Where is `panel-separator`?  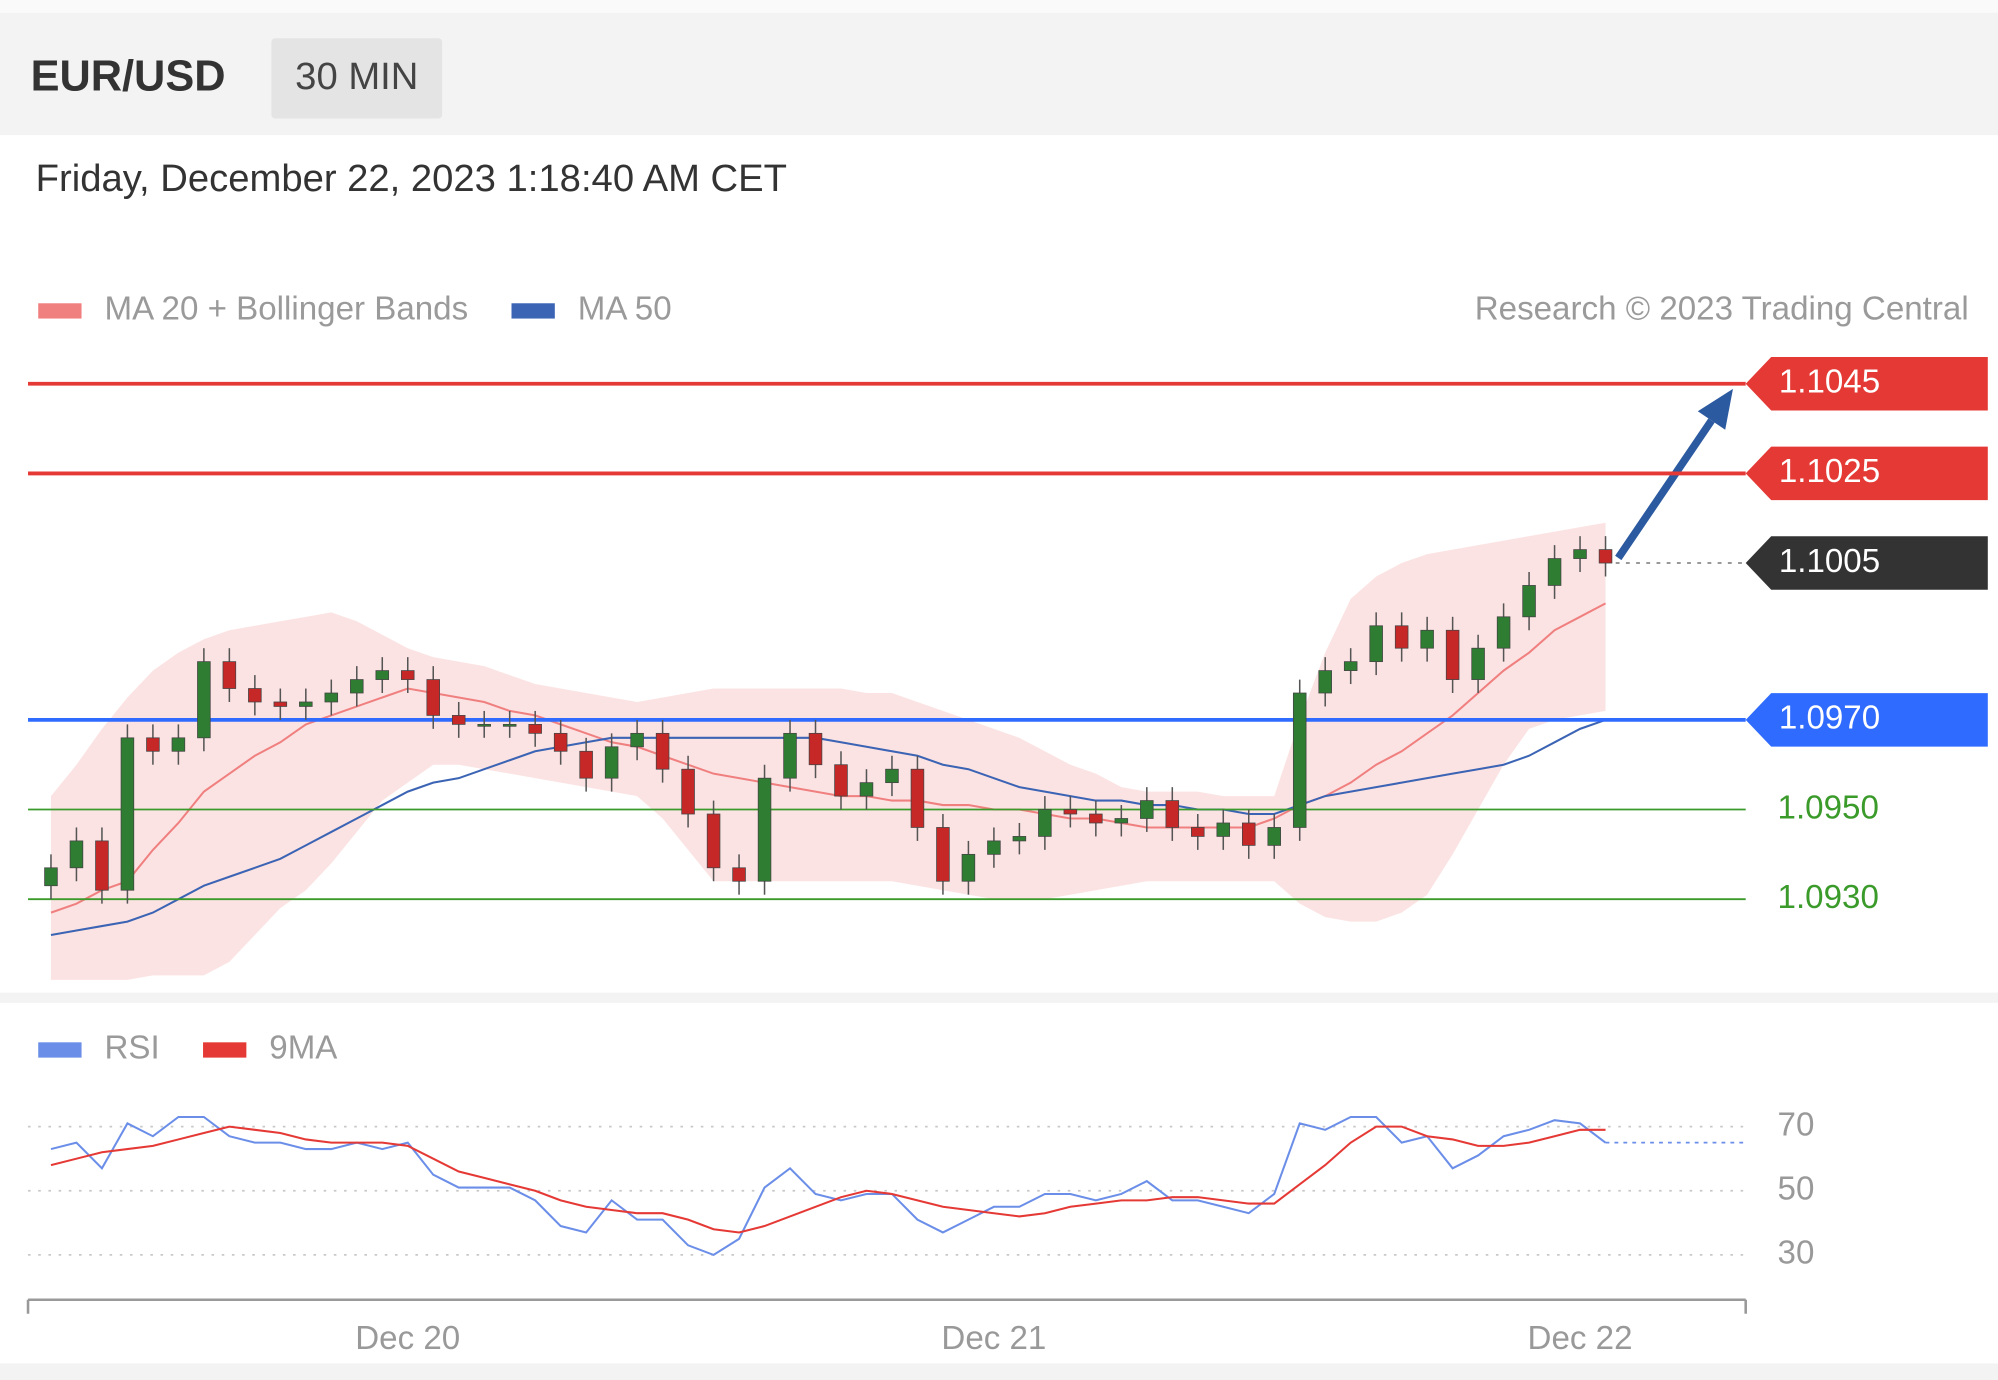
panel-separator is located at coordinates (999, 997).